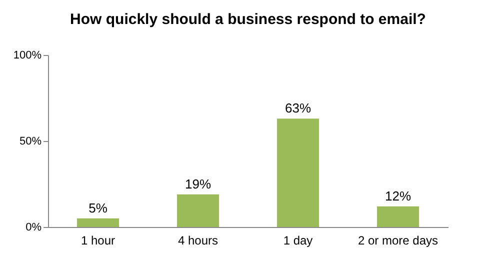  Describe the element at coordinates (30, 142) in the screenshot. I see `y-tick-label: 50%` at that location.